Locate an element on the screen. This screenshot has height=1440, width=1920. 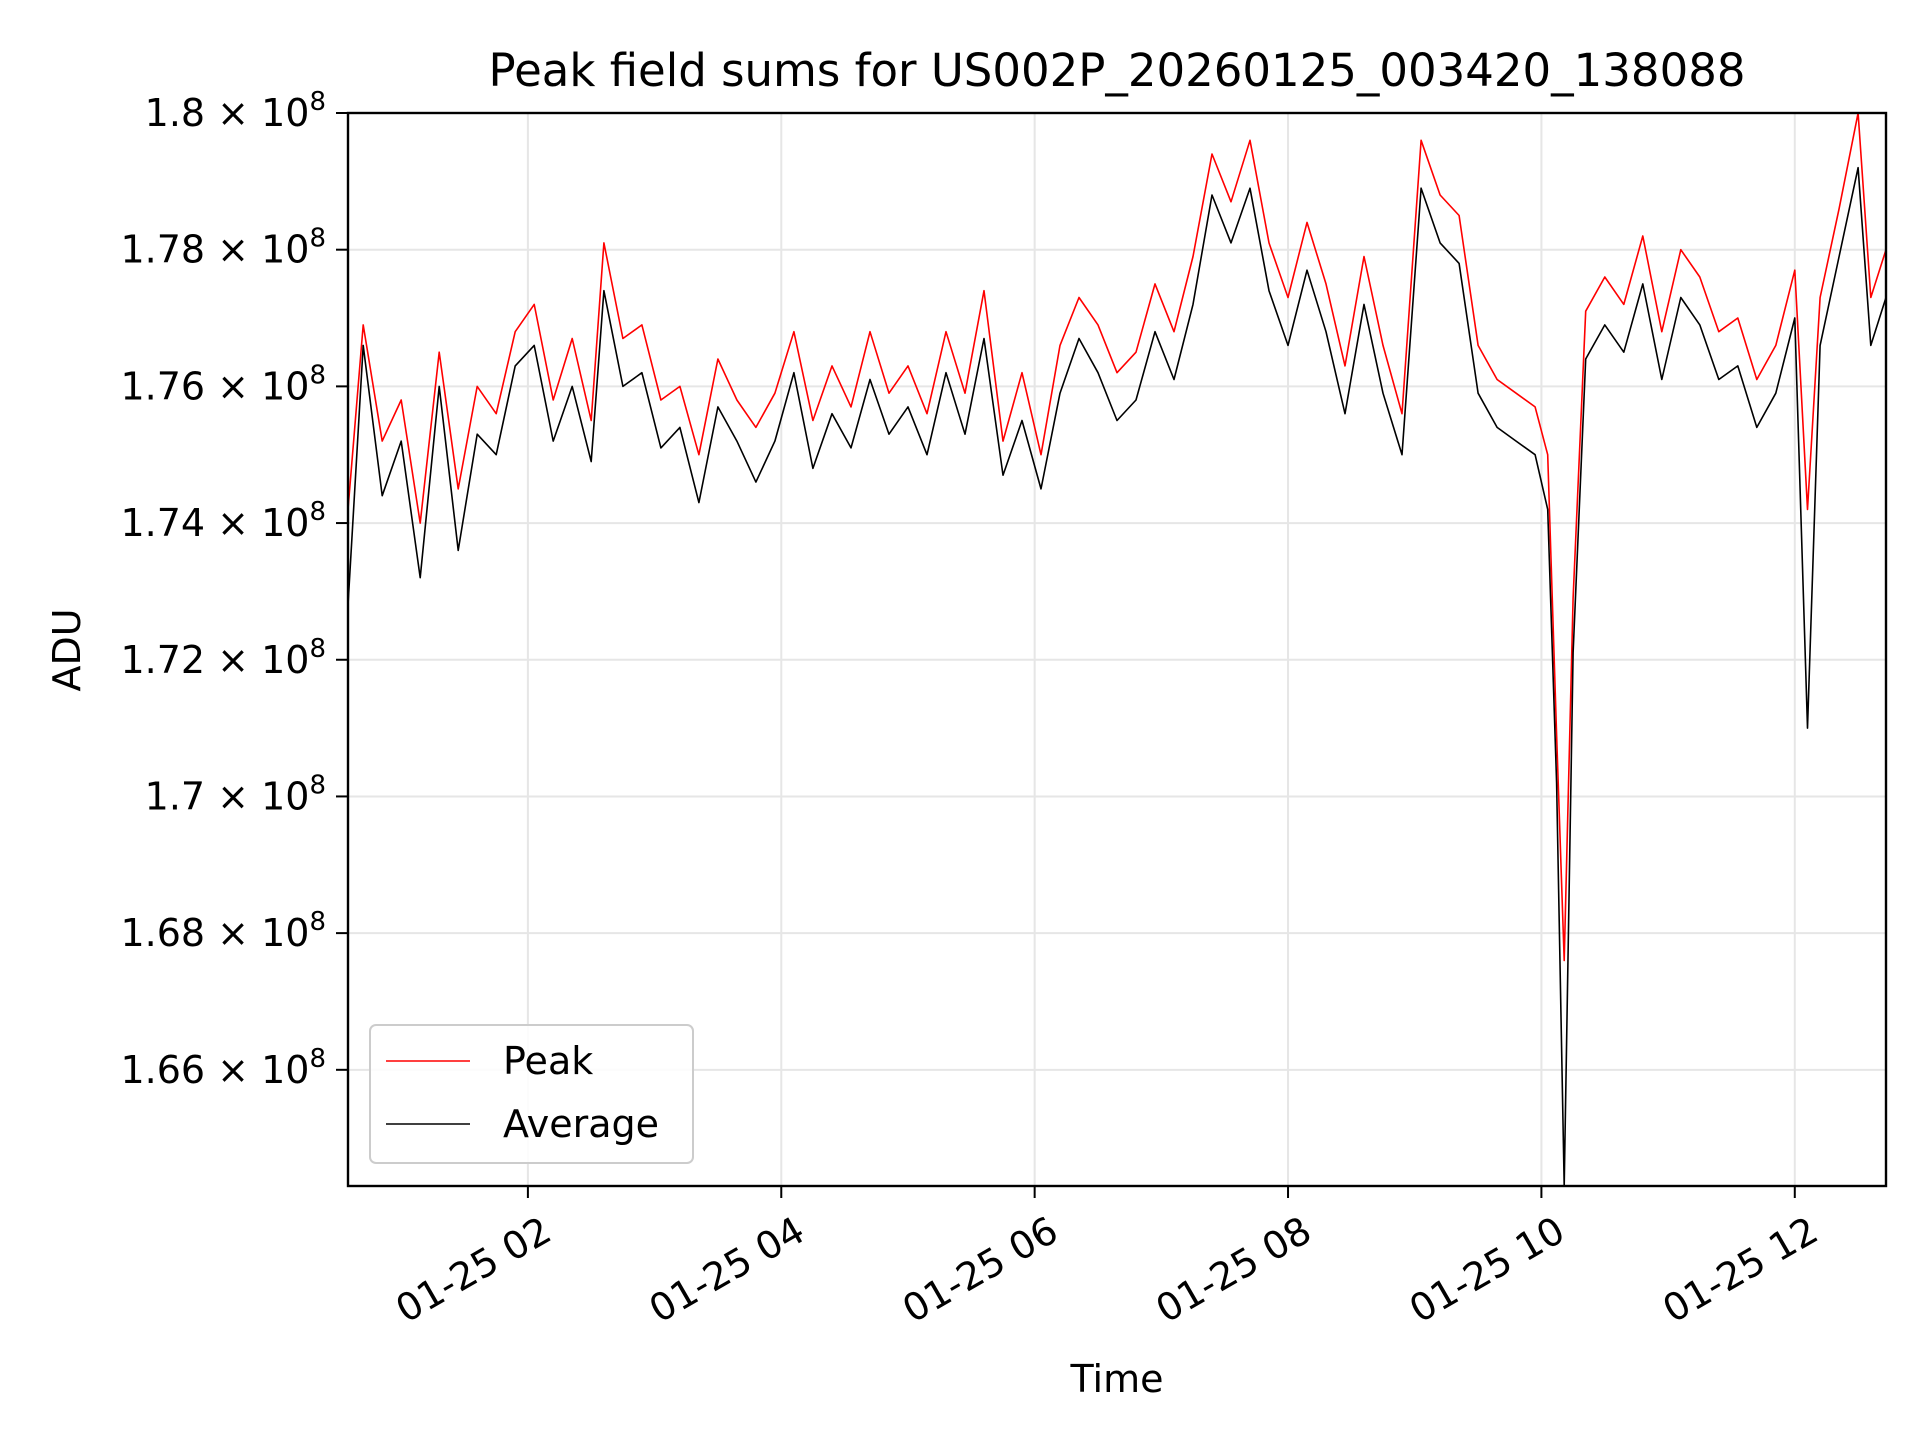
legend-box is located at coordinates (531, 1094).